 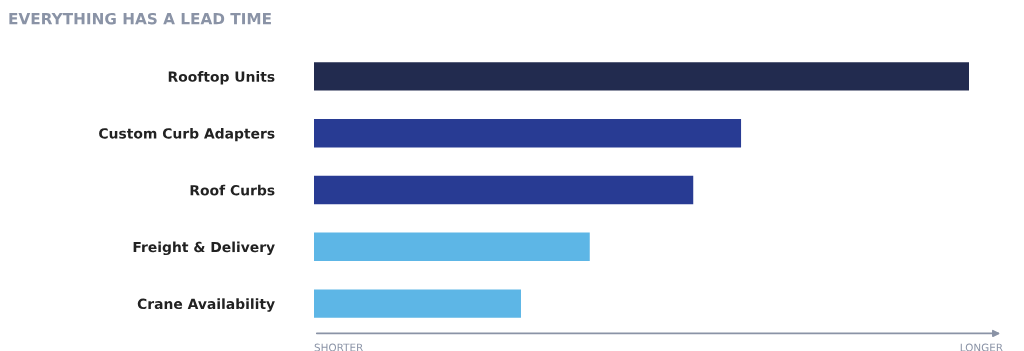 What do you see at coordinates (204, 248) in the screenshot?
I see `y-tick-label: Freight & Delivery` at bounding box center [204, 248].